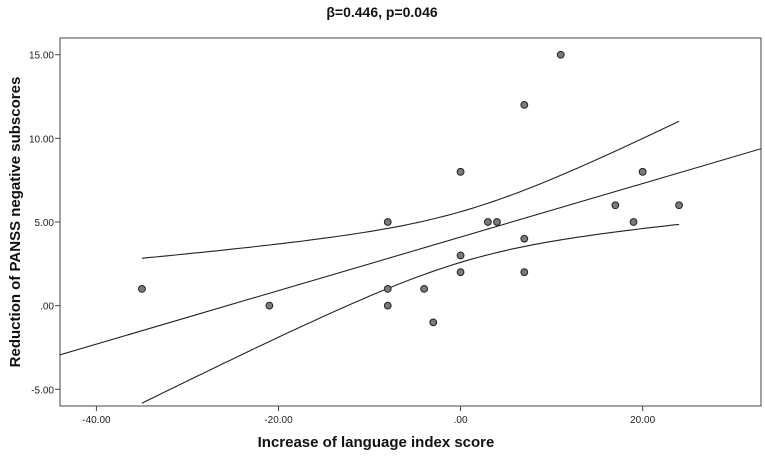  Describe the element at coordinates (41, 139) in the screenshot. I see `y-tick-label: 10.00` at that location.